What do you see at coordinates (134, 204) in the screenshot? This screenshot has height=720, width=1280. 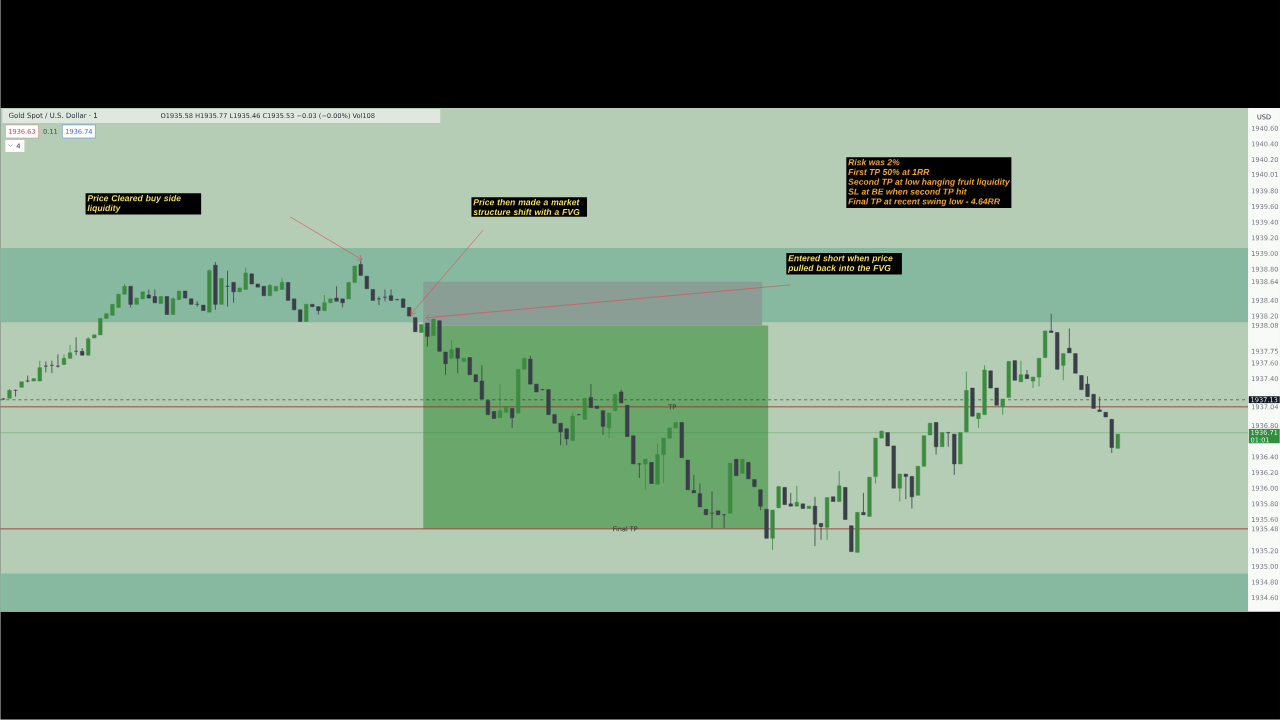 I see `annotation: Price Cleared buy side liquidity` at bounding box center [134, 204].